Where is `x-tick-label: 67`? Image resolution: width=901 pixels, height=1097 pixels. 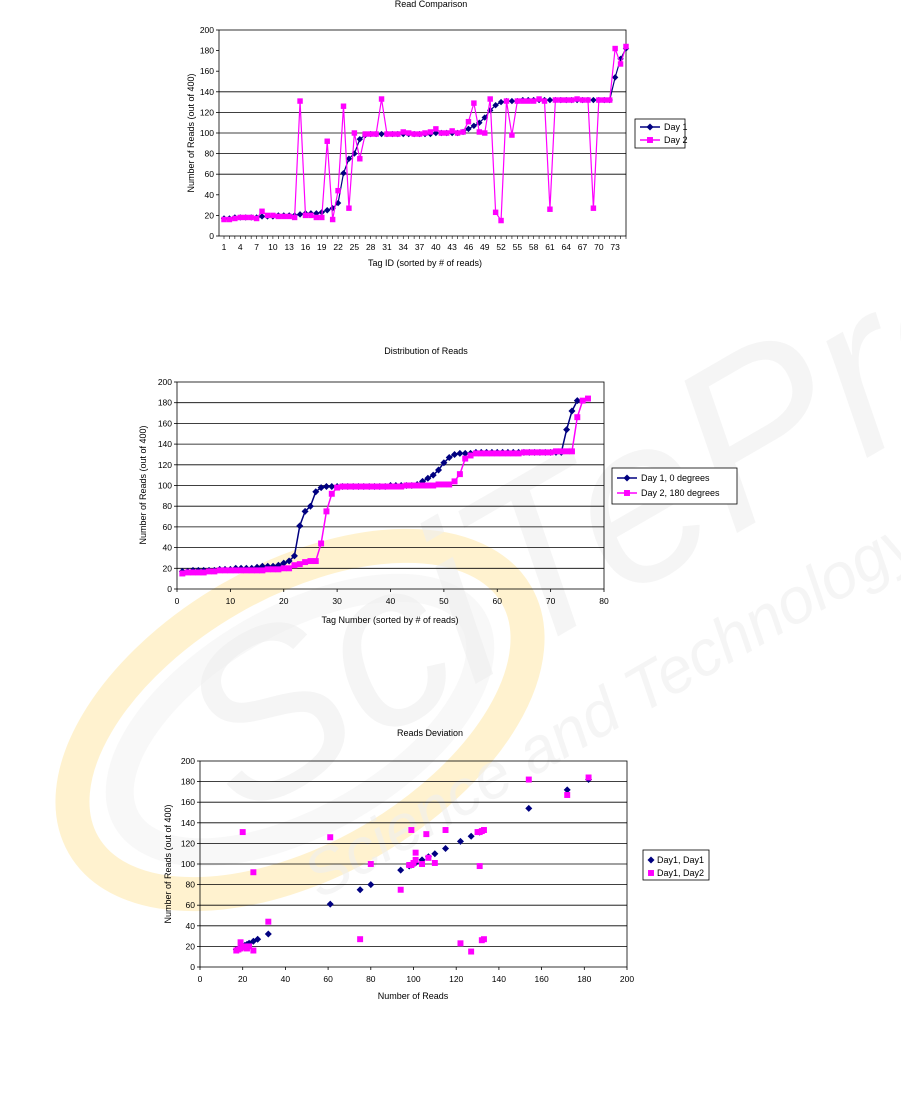 x-tick-label: 67 is located at coordinates (583, 247).